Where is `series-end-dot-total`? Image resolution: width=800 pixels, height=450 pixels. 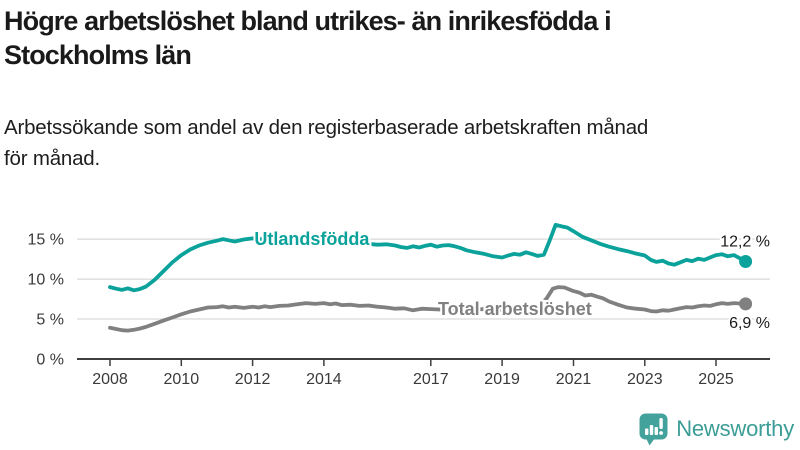 series-end-dot-total is located at coordinates (746, 304).